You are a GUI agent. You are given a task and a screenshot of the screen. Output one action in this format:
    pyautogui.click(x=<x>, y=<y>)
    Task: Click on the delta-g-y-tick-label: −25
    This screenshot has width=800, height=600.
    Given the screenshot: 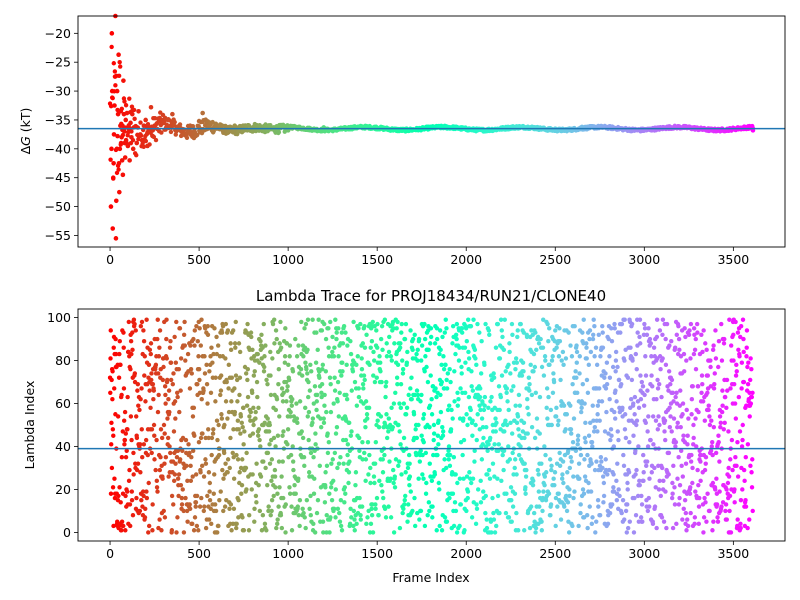 What is the action you would take?
    pyautogui.click(x=58, y=62)
    